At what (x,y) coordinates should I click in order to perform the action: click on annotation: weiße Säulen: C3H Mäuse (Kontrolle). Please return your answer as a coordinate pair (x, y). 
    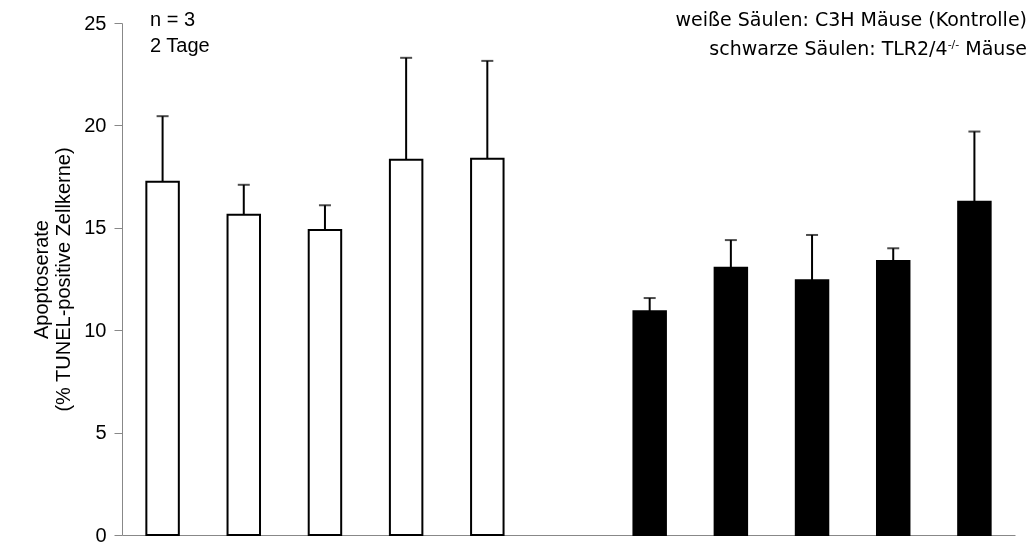
    Looking at the image, I should click on (851, 19).